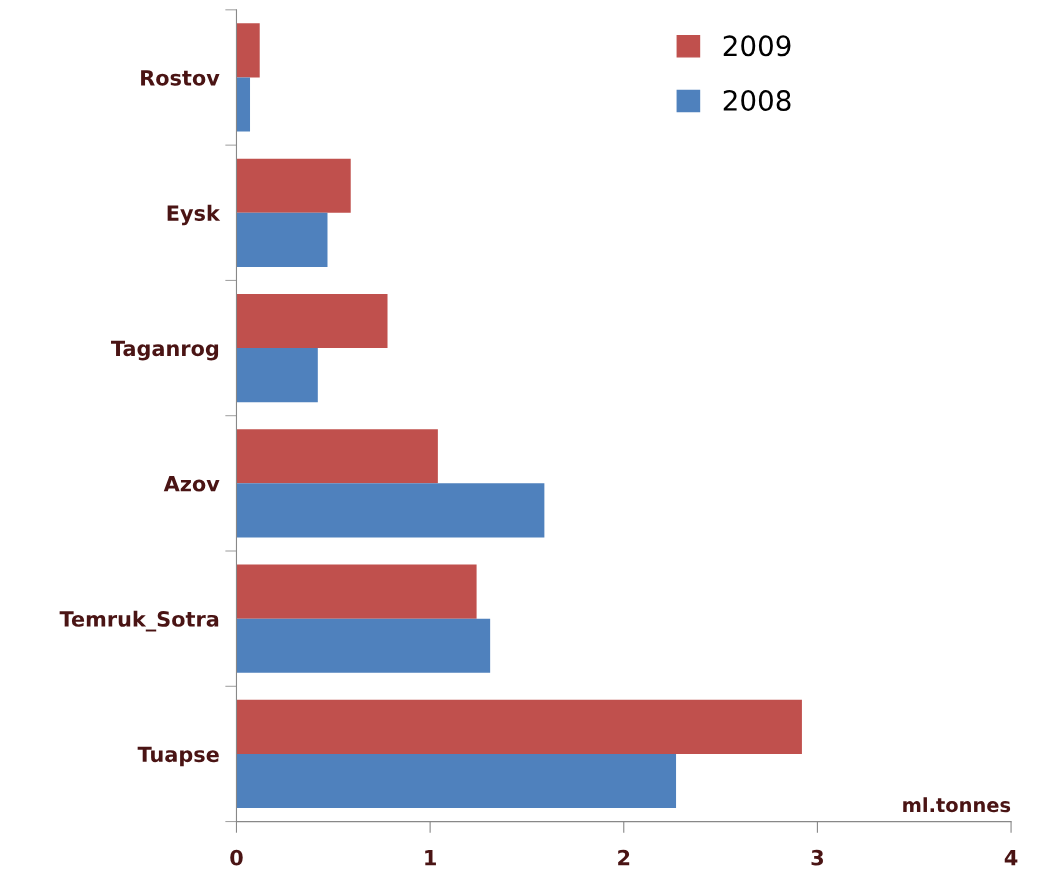  What do you see at coordinates (757, 100) in the screenshot?
I see `legend-label: 2008` at bounding box center [757, 100].